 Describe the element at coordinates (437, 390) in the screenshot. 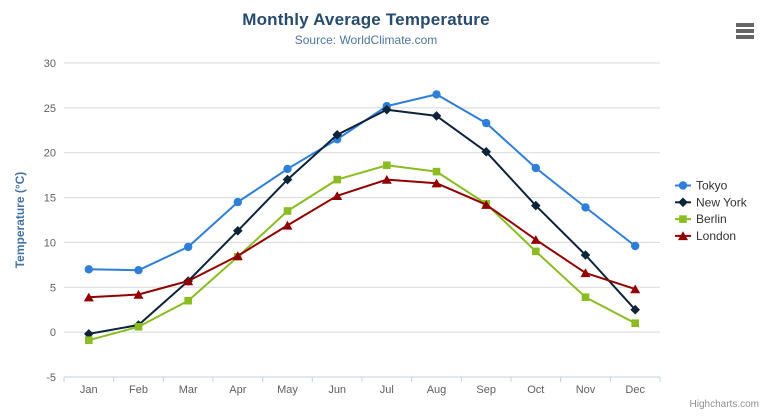

I see `x-axis-label: Aug` at that location.